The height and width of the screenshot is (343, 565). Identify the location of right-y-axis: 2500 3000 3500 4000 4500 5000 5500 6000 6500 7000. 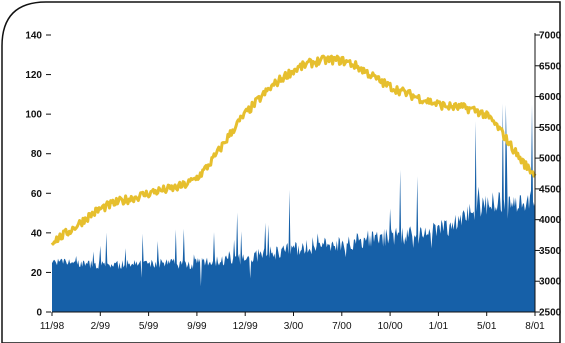
(548, 175).